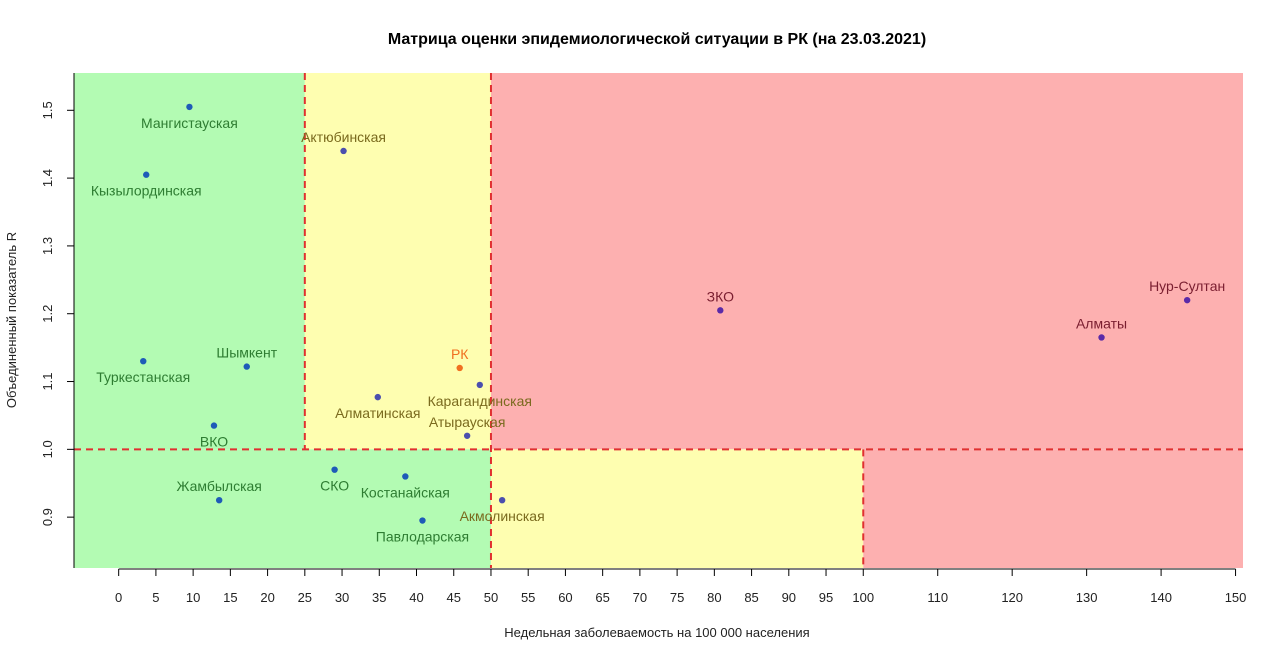 The height and width of the screenshot is (660, 1280). Describe the element at coordinates (377, 413) in the screenshot. I see `point-label: Алматинская` at that location.